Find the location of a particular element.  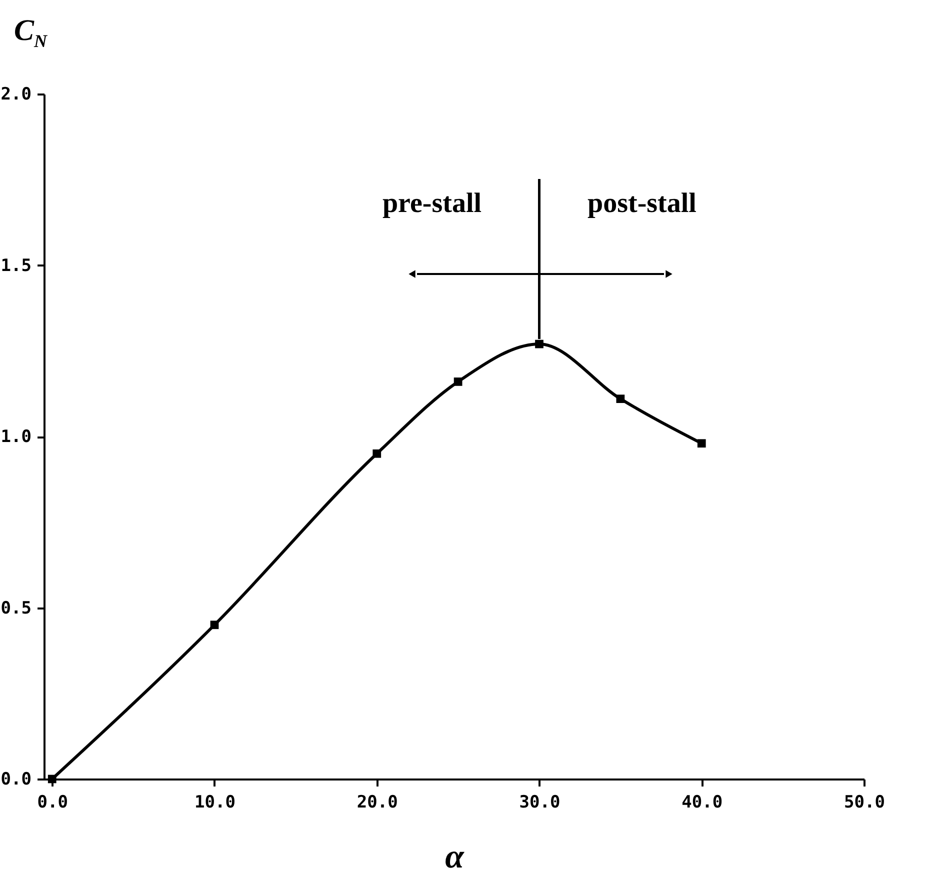

x-tick-label: 10.0 is located at coordinates (215, 802).